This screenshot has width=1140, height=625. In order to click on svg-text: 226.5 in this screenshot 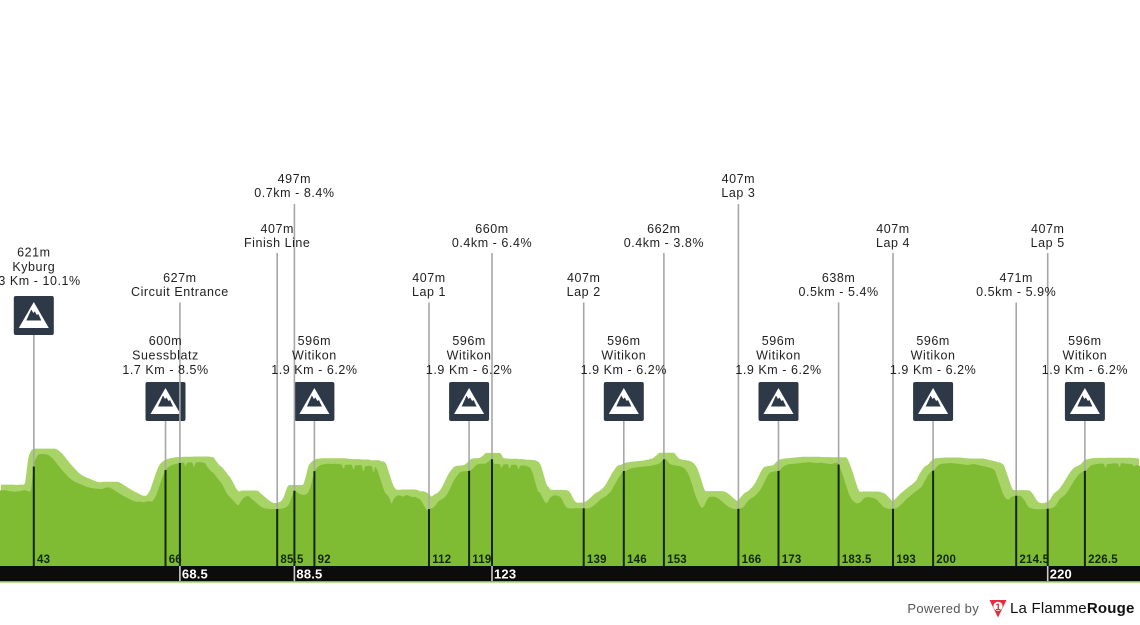, I will do `click(1103, 560)`.